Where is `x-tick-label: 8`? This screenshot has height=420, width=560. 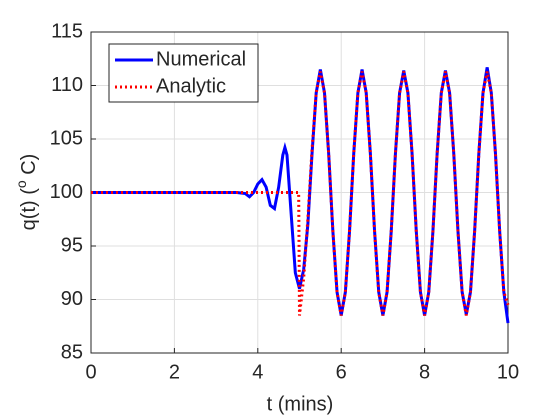
x-tick-label: 8 is located at coordinates (424, 372).